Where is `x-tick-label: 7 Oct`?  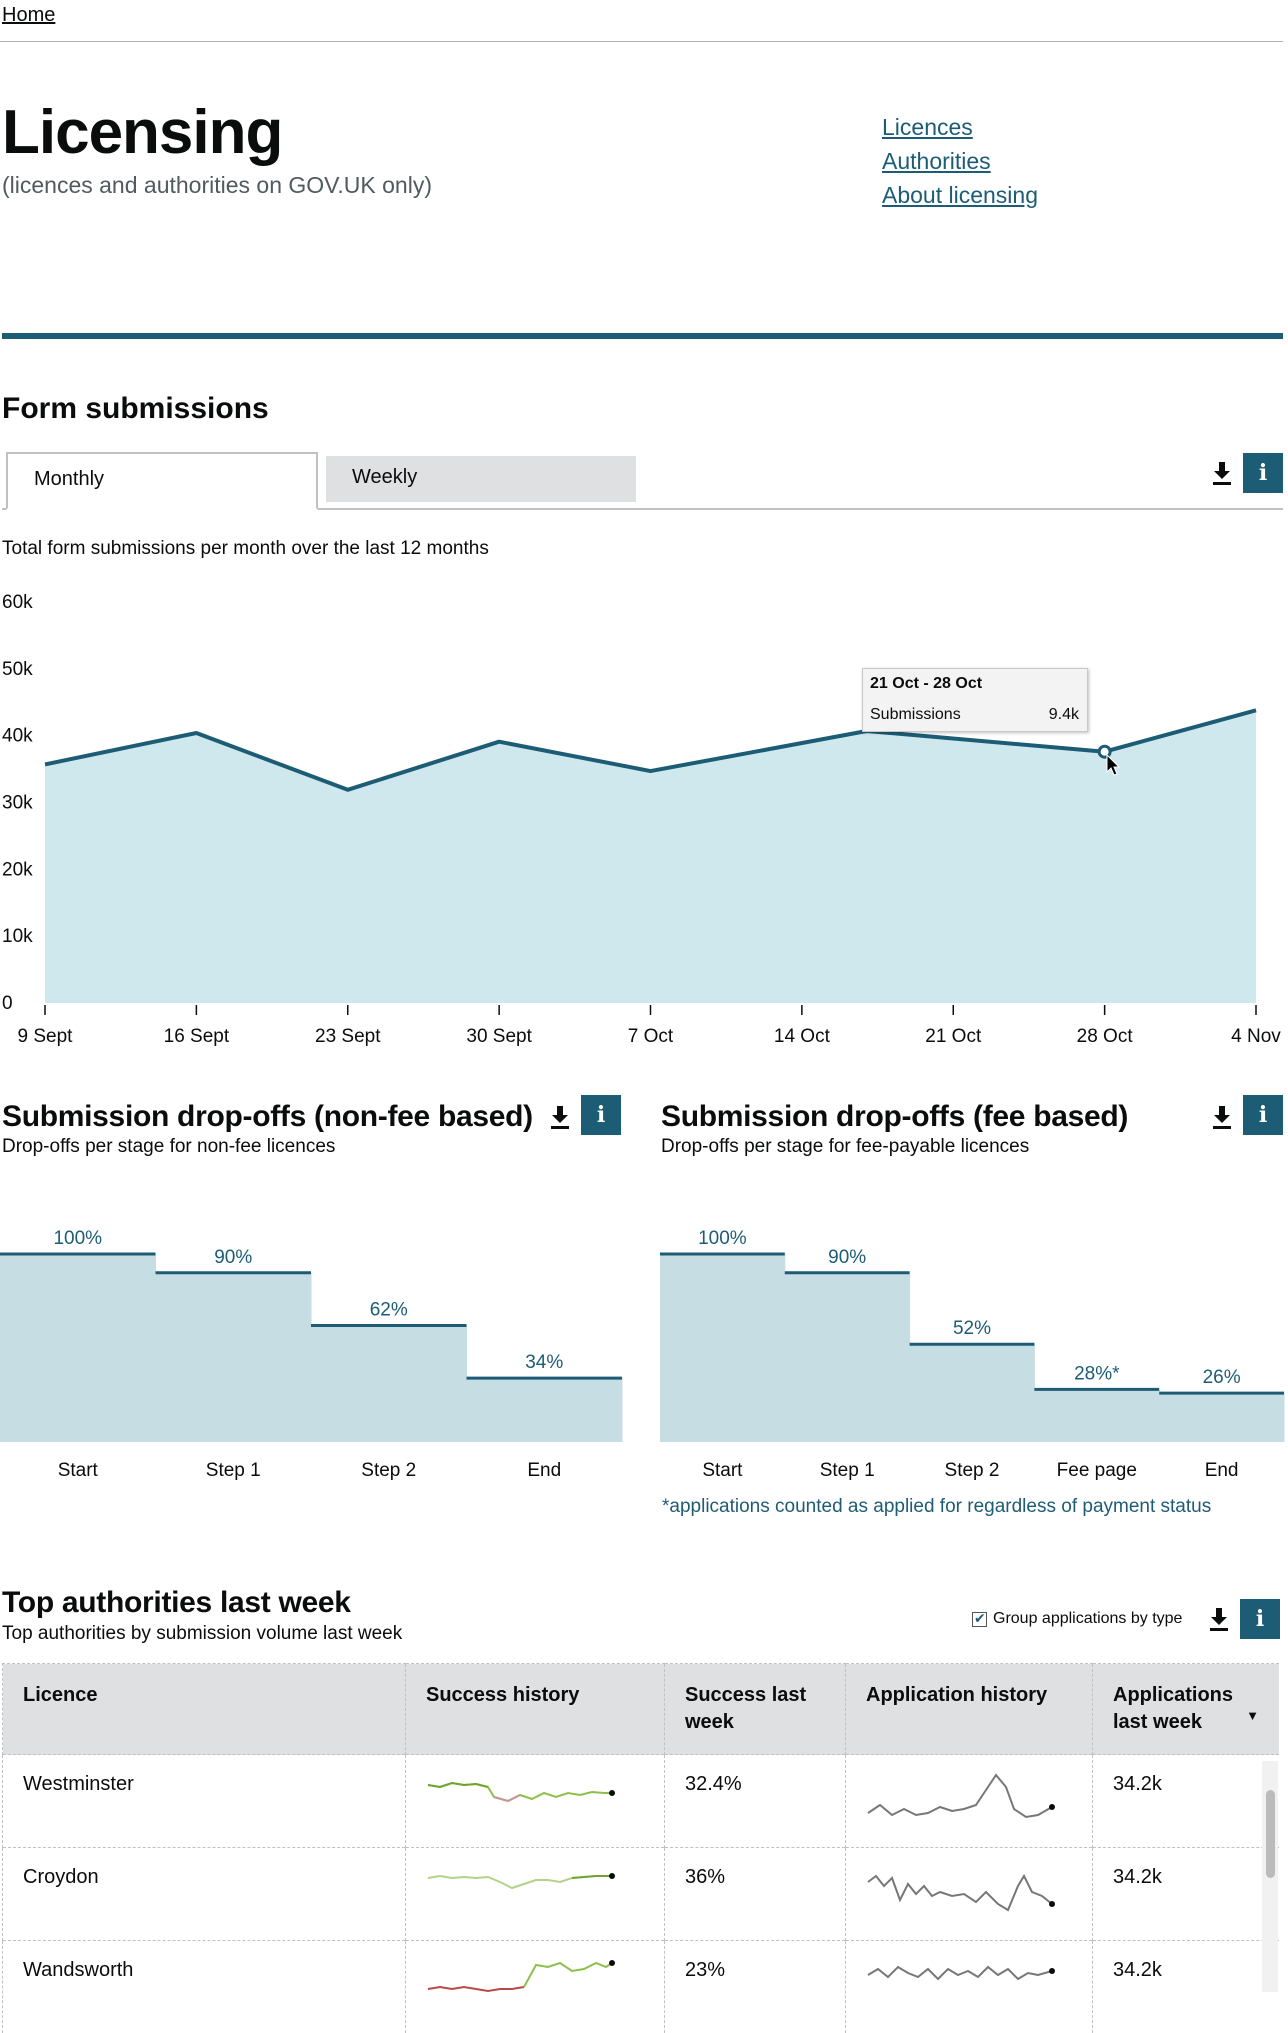
x-tick-label: 7 Oct is located at coordinates (651, 1036).